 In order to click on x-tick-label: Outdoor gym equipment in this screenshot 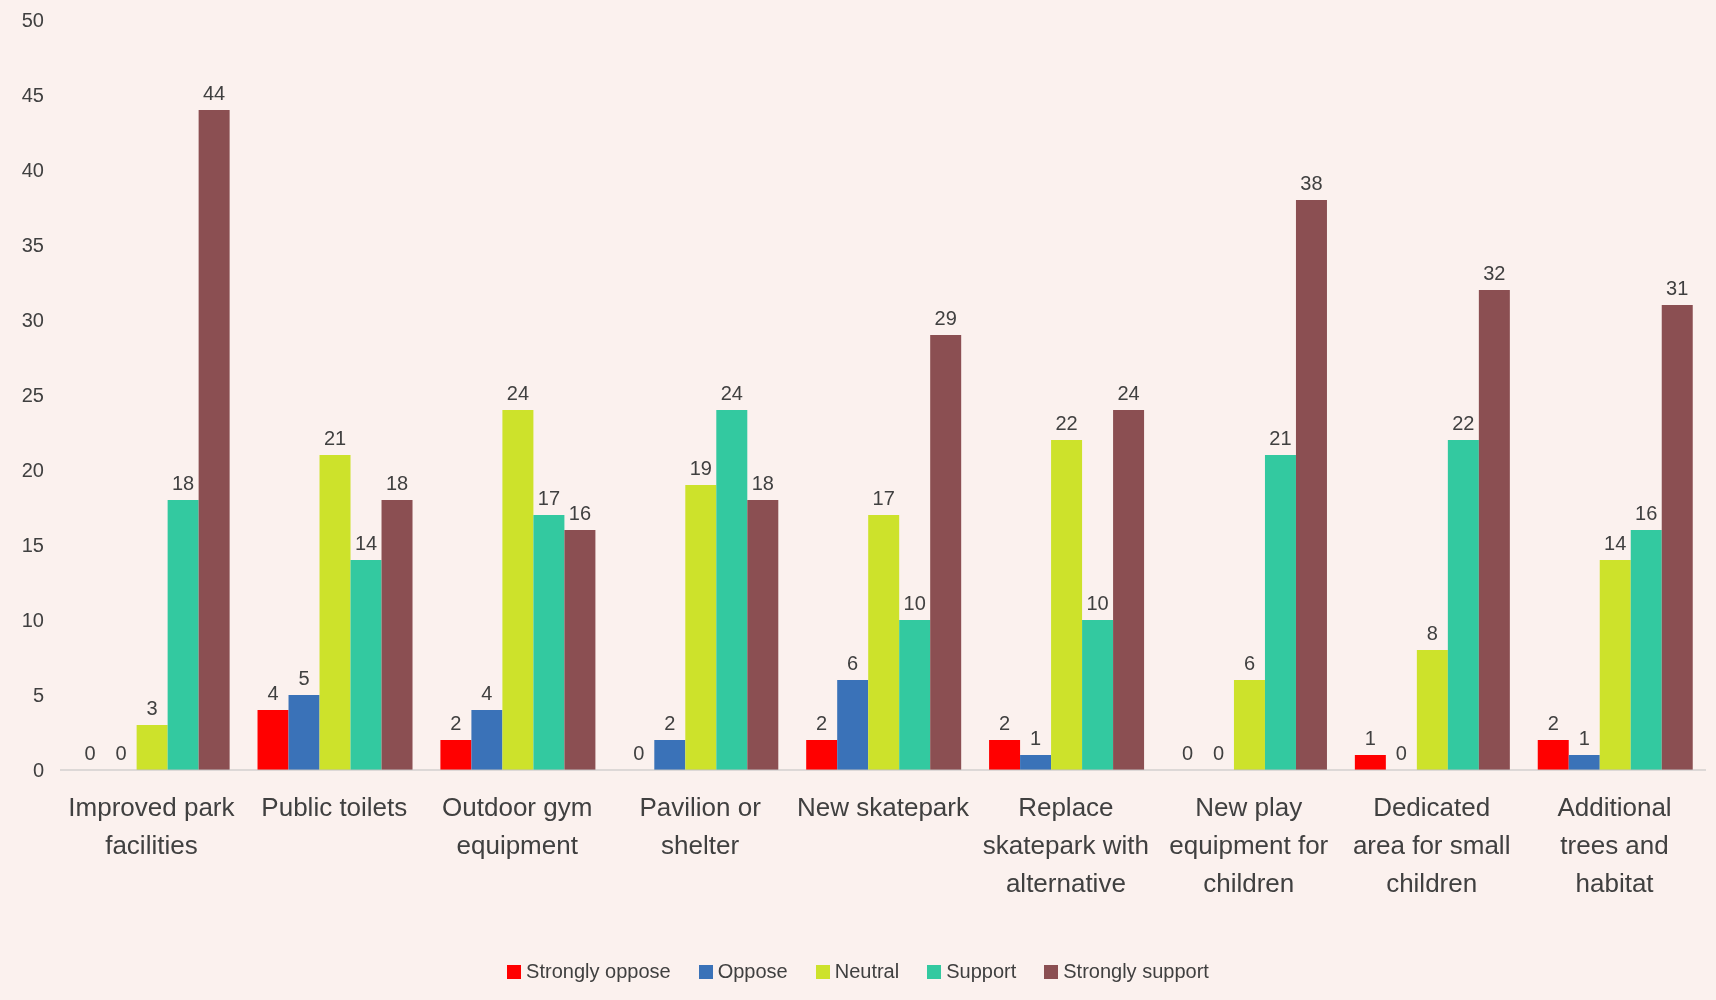, I will do `click(517, 826)`.